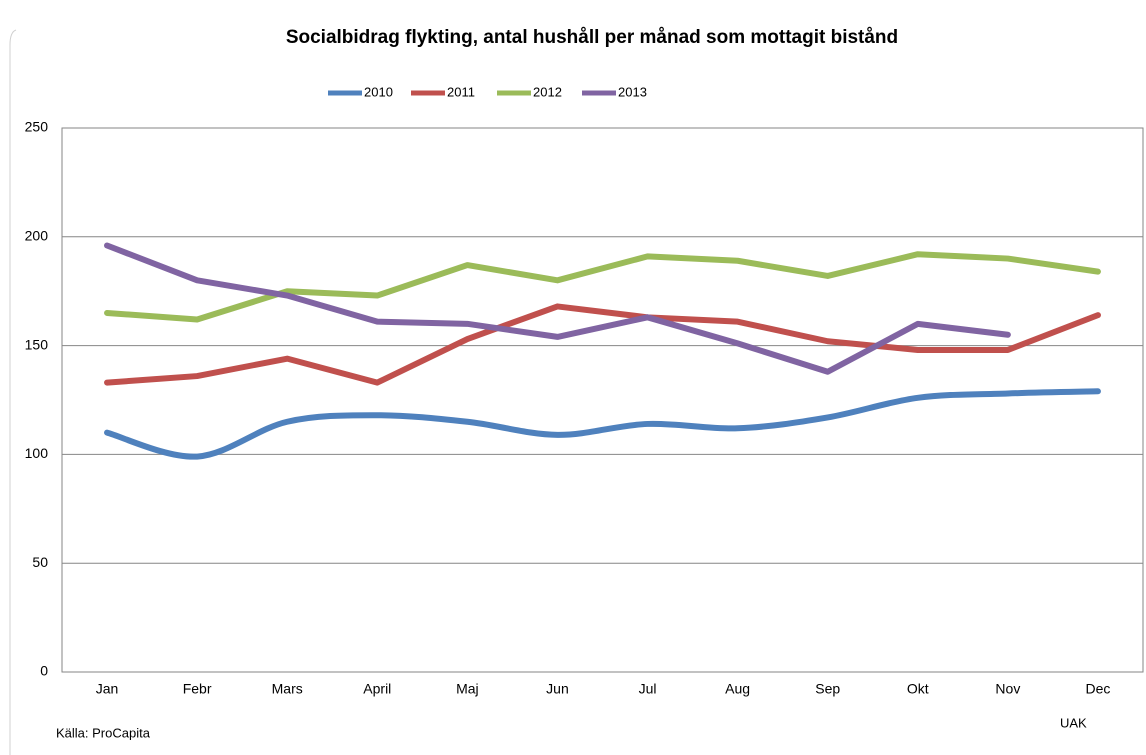  What do you see at coordinates (461, 91) in the screenshot?
I see `legend-label: 2011` at bounding box center [461, 91].